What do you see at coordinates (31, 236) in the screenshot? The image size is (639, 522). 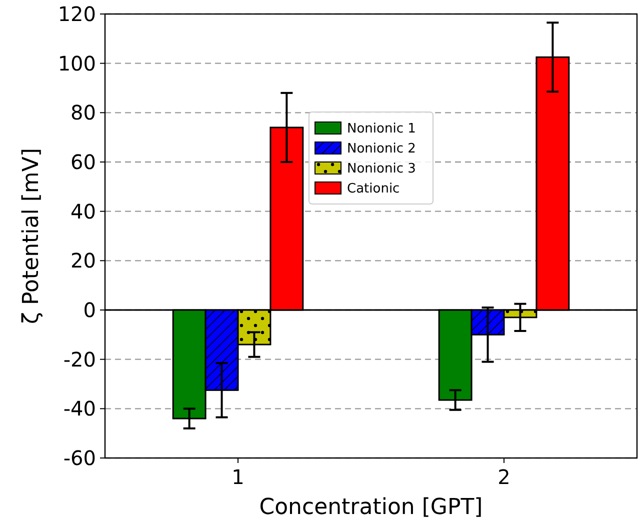 I see `y-axis-title: ζ Potential [mV]` at bounding box center [31, 236].